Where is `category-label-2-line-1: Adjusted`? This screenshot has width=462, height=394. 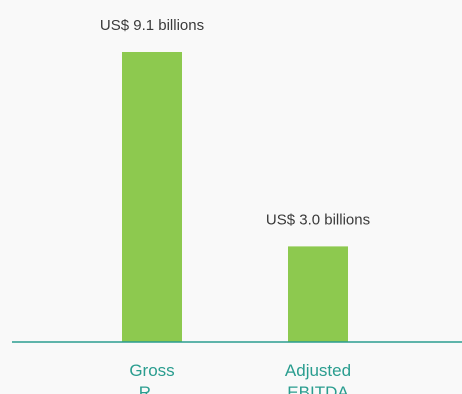 category-label-2-line-1: Adjusted is located at coordinates (318, 370).